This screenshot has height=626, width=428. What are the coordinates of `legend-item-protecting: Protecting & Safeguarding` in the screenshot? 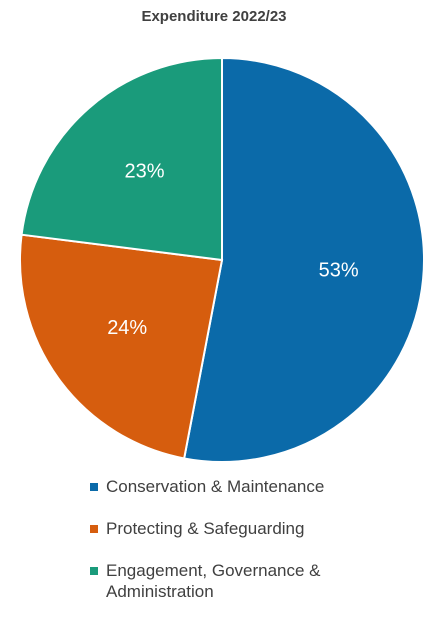 It's located at (250, 528).